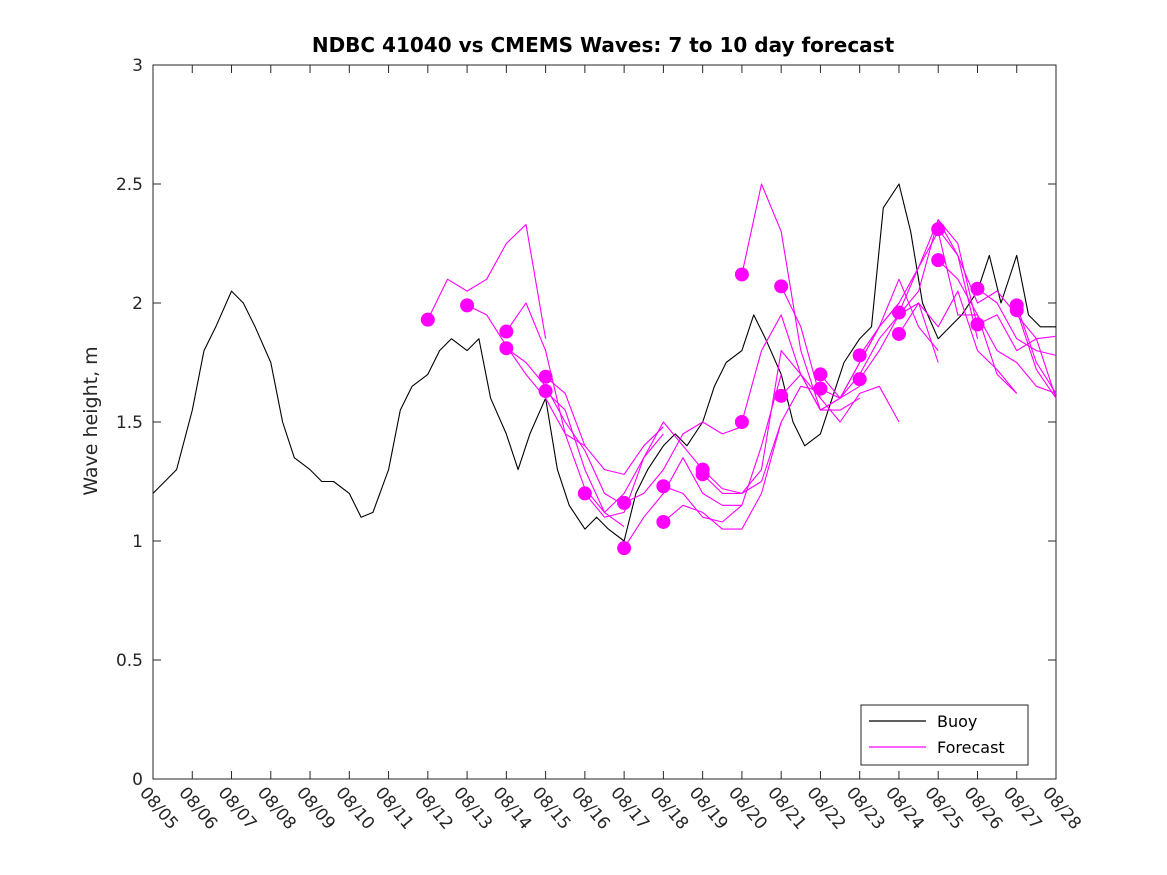  I want to click on x-tick-label: 08/18, so click(669, 808).